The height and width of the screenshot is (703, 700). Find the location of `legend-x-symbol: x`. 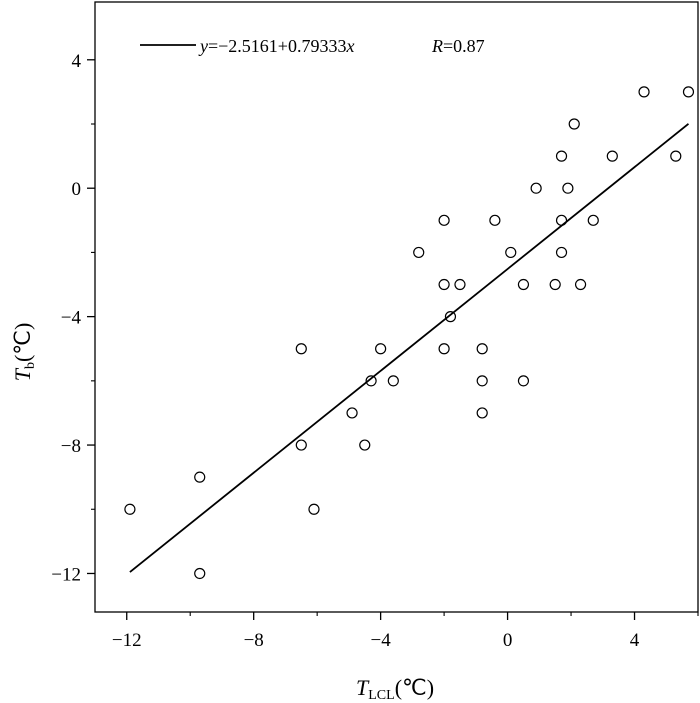

legend-x-symbol: x is located at coordinates (349, 46).